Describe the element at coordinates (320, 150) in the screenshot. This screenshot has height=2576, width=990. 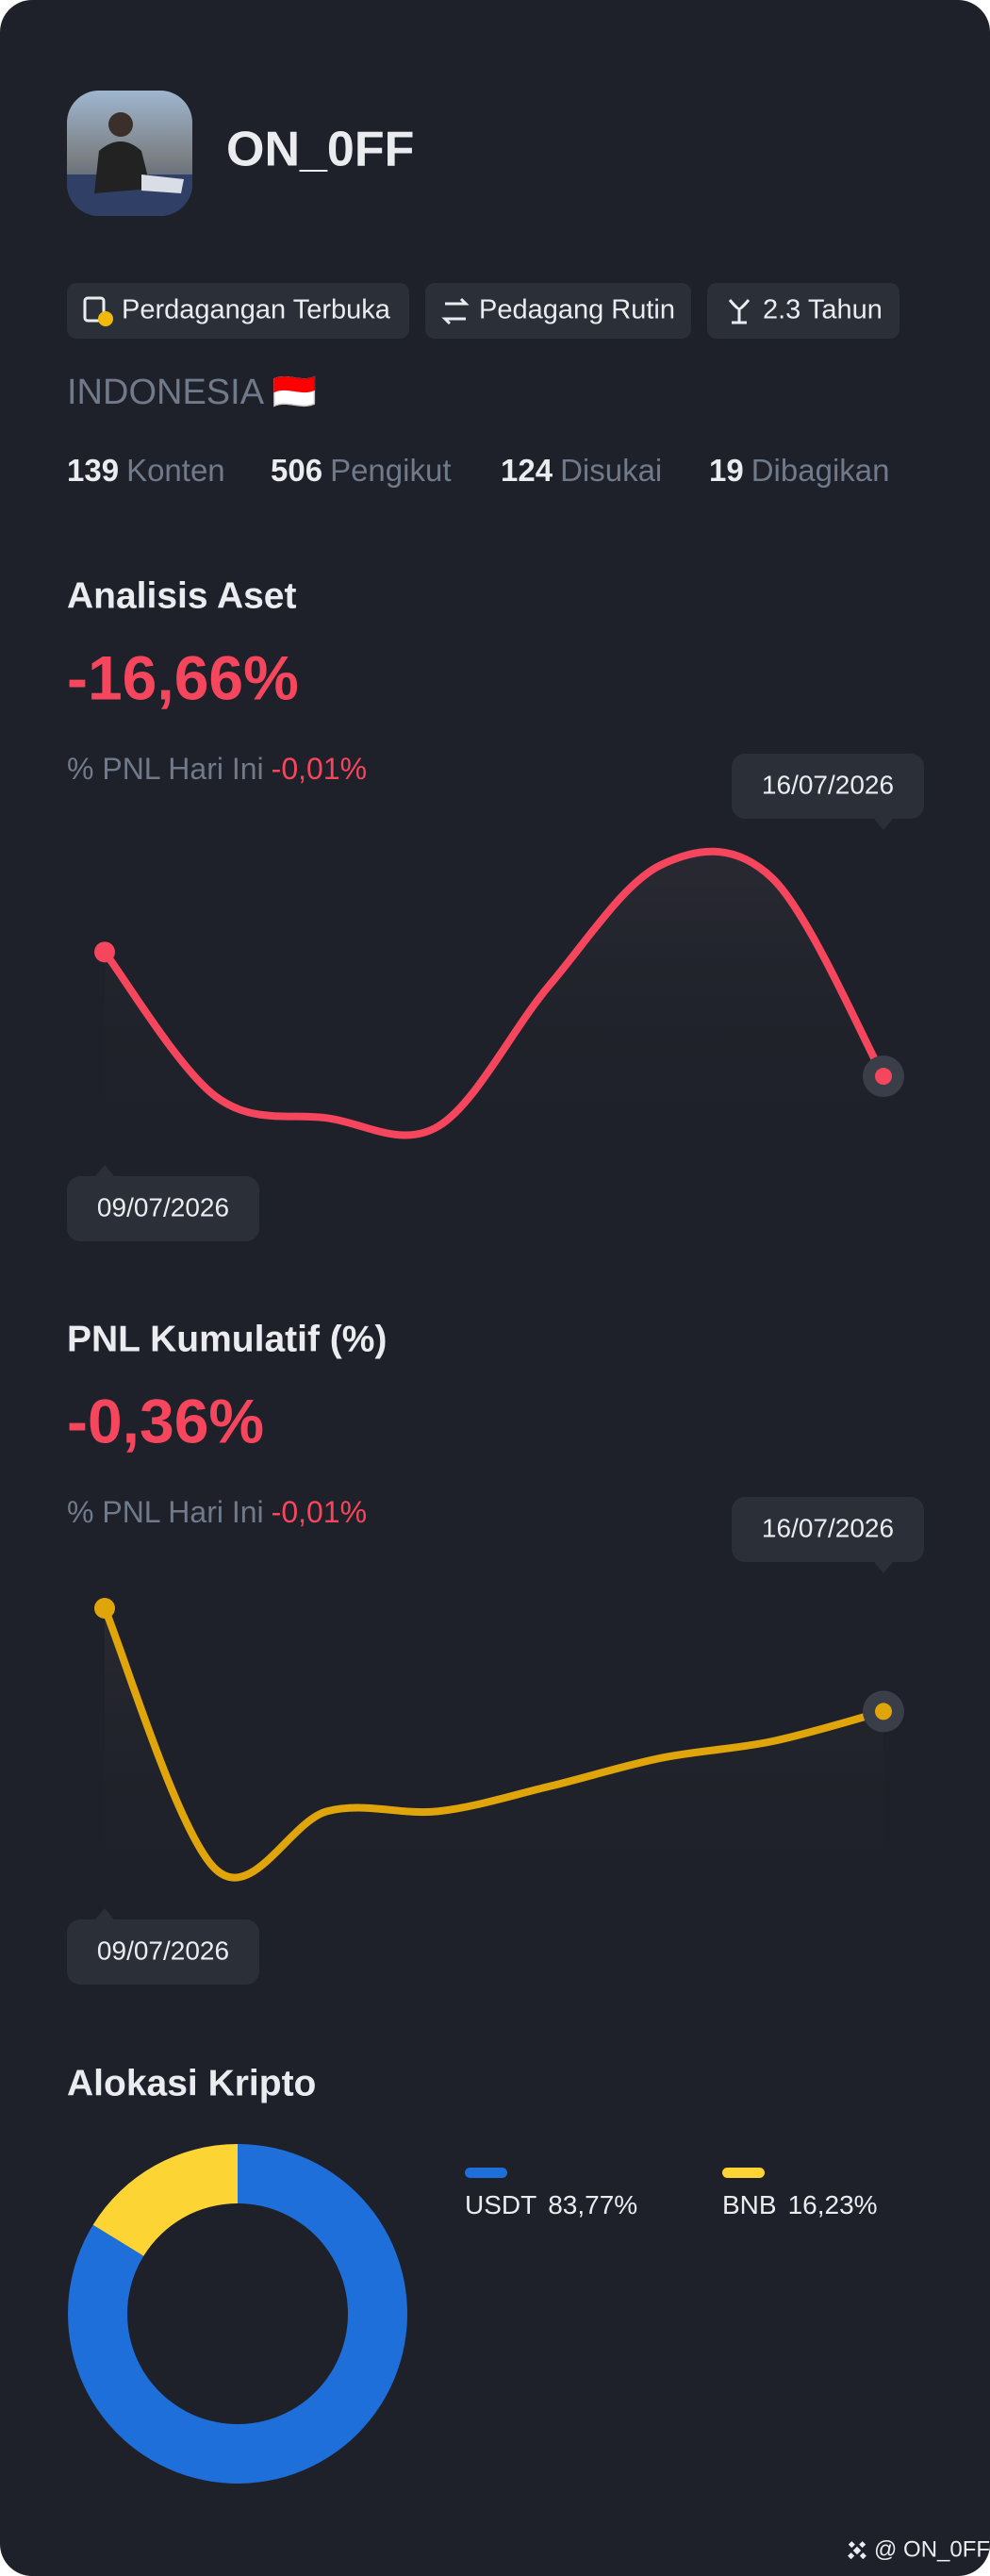
I see `username: ON_0FF` at that location.